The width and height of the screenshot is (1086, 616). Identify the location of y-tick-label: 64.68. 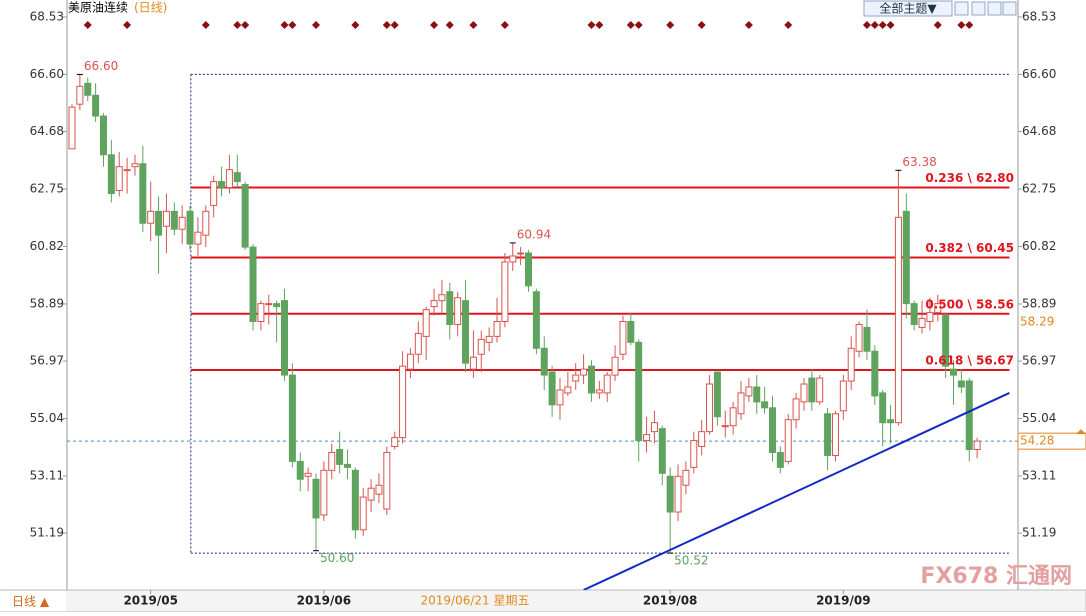
(47, 131).